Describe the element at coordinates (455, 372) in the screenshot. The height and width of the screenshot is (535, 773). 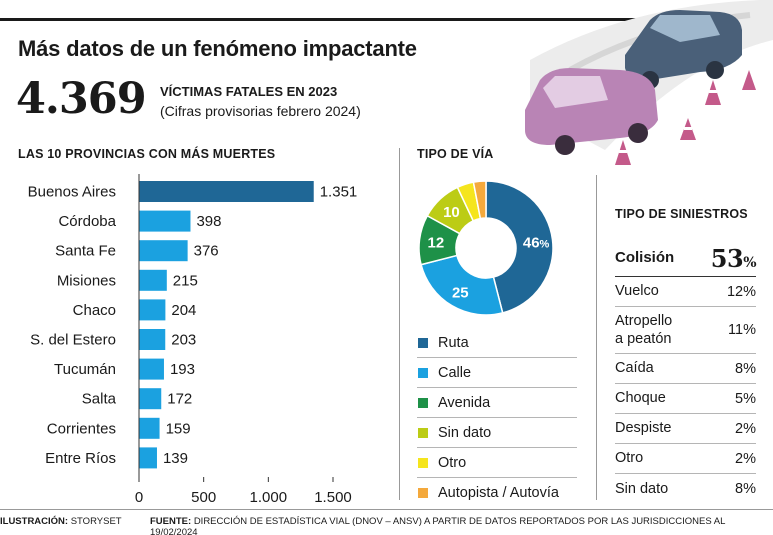
I see `legend-label: Calle` at that location.